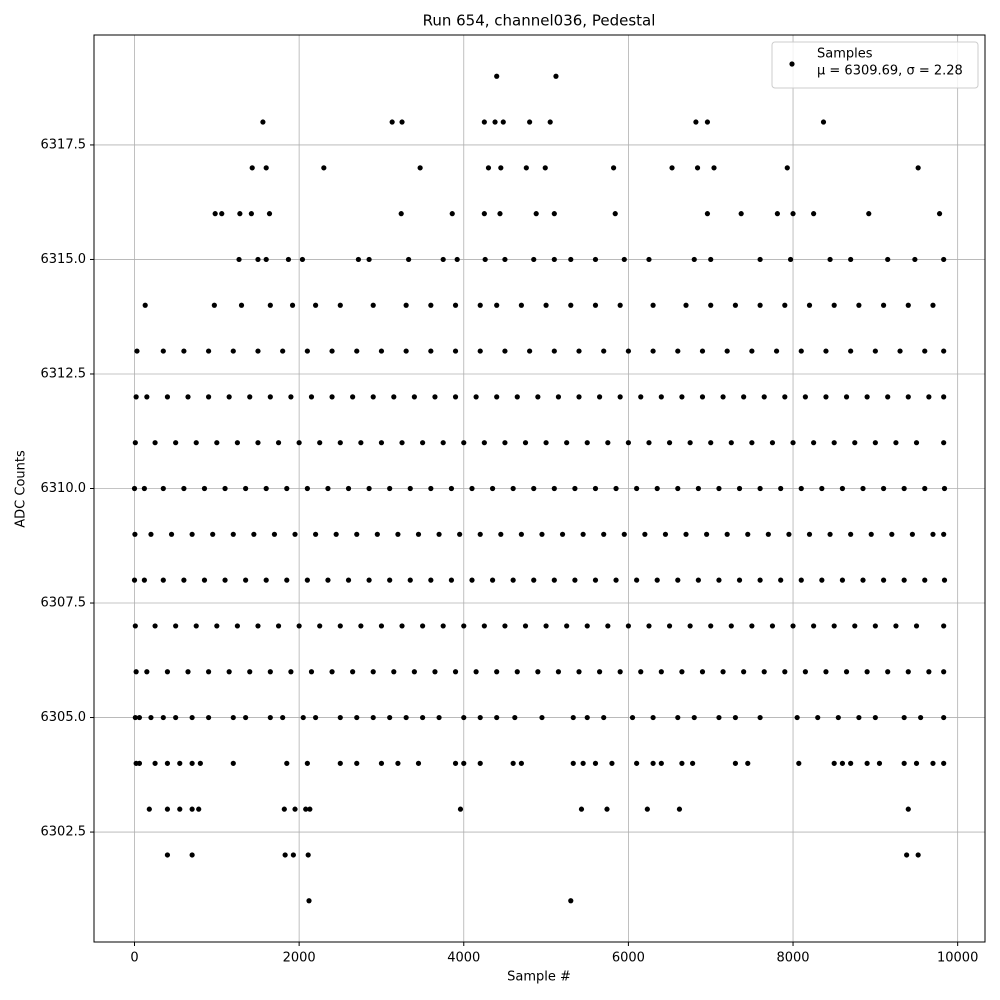  I want to click on y-tick-label: 6315.0, so click(64, 259).